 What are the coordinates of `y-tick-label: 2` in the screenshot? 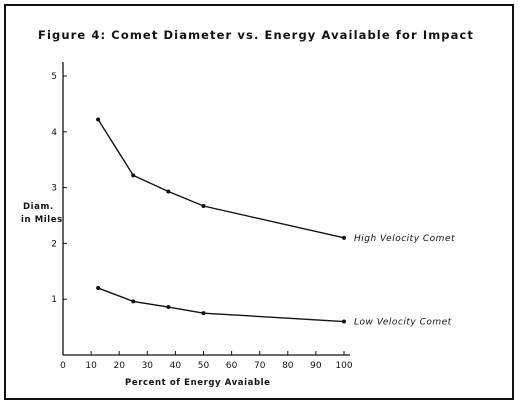 It's located at (54, 244).